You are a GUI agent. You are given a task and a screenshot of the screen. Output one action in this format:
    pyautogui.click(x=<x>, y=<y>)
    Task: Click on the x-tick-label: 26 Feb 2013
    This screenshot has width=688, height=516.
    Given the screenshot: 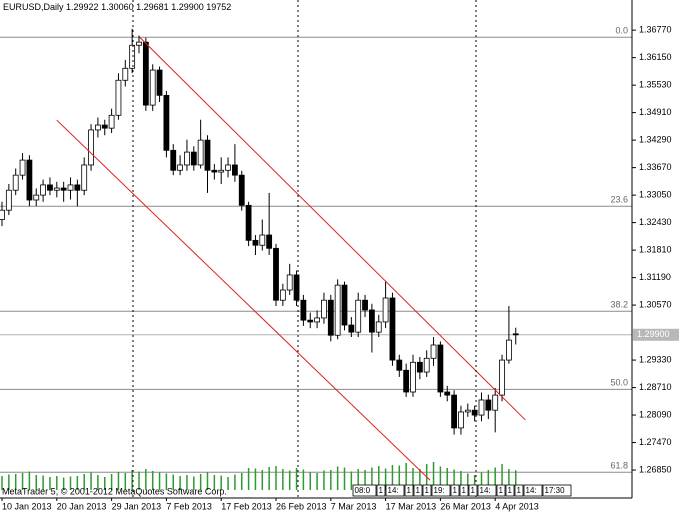 What is the action you would take?
    pyautogui.click(x=301, y=506)
    